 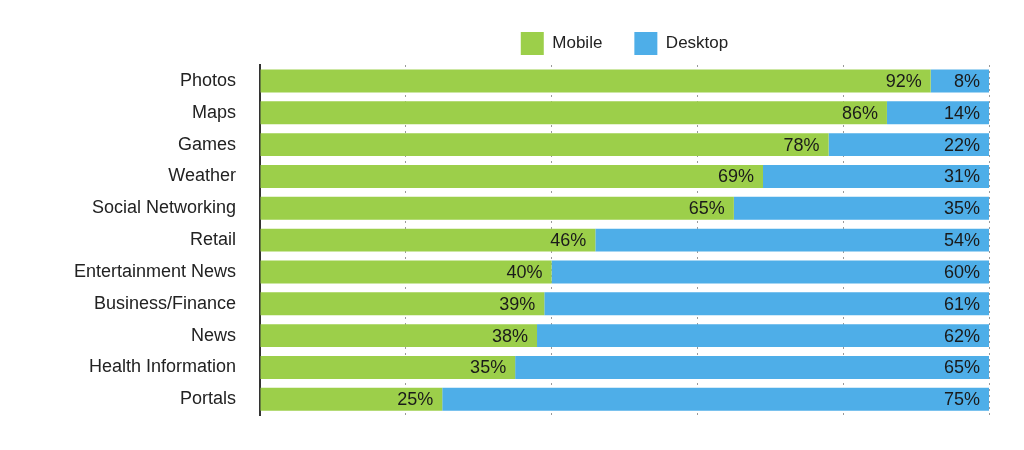 I want to click on y-tick-label: Weather, so click(x=202, y=175).